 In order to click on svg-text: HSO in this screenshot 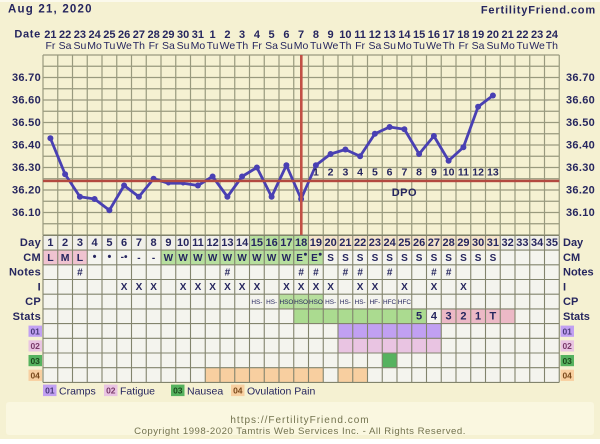, I will do `click(316, 302)`.